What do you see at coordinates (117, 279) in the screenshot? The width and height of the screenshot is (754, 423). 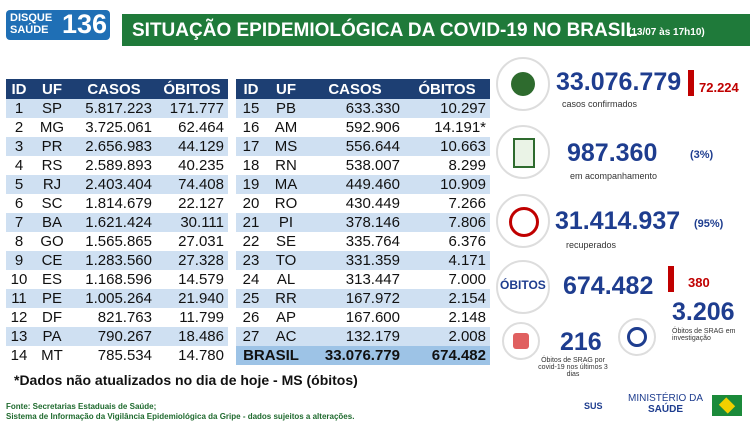 I see `table-row: 10 ES 1.168.596 14.579` at bounding box center [117, 279].